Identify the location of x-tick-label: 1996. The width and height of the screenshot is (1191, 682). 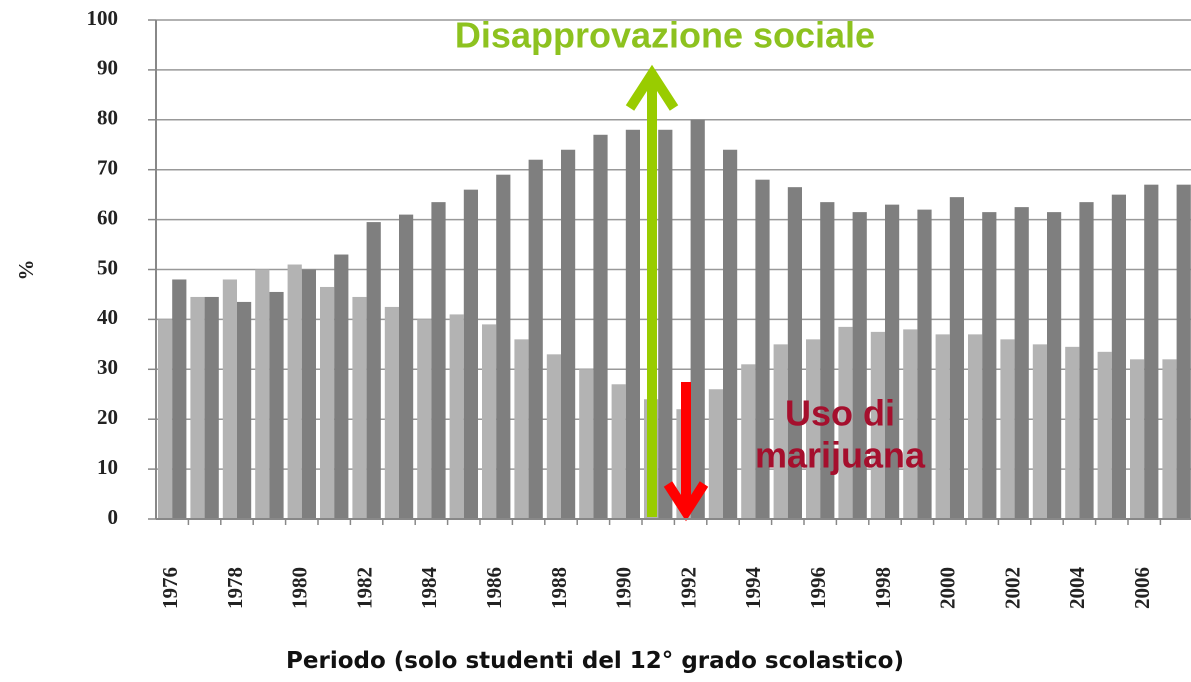
(818, 588).